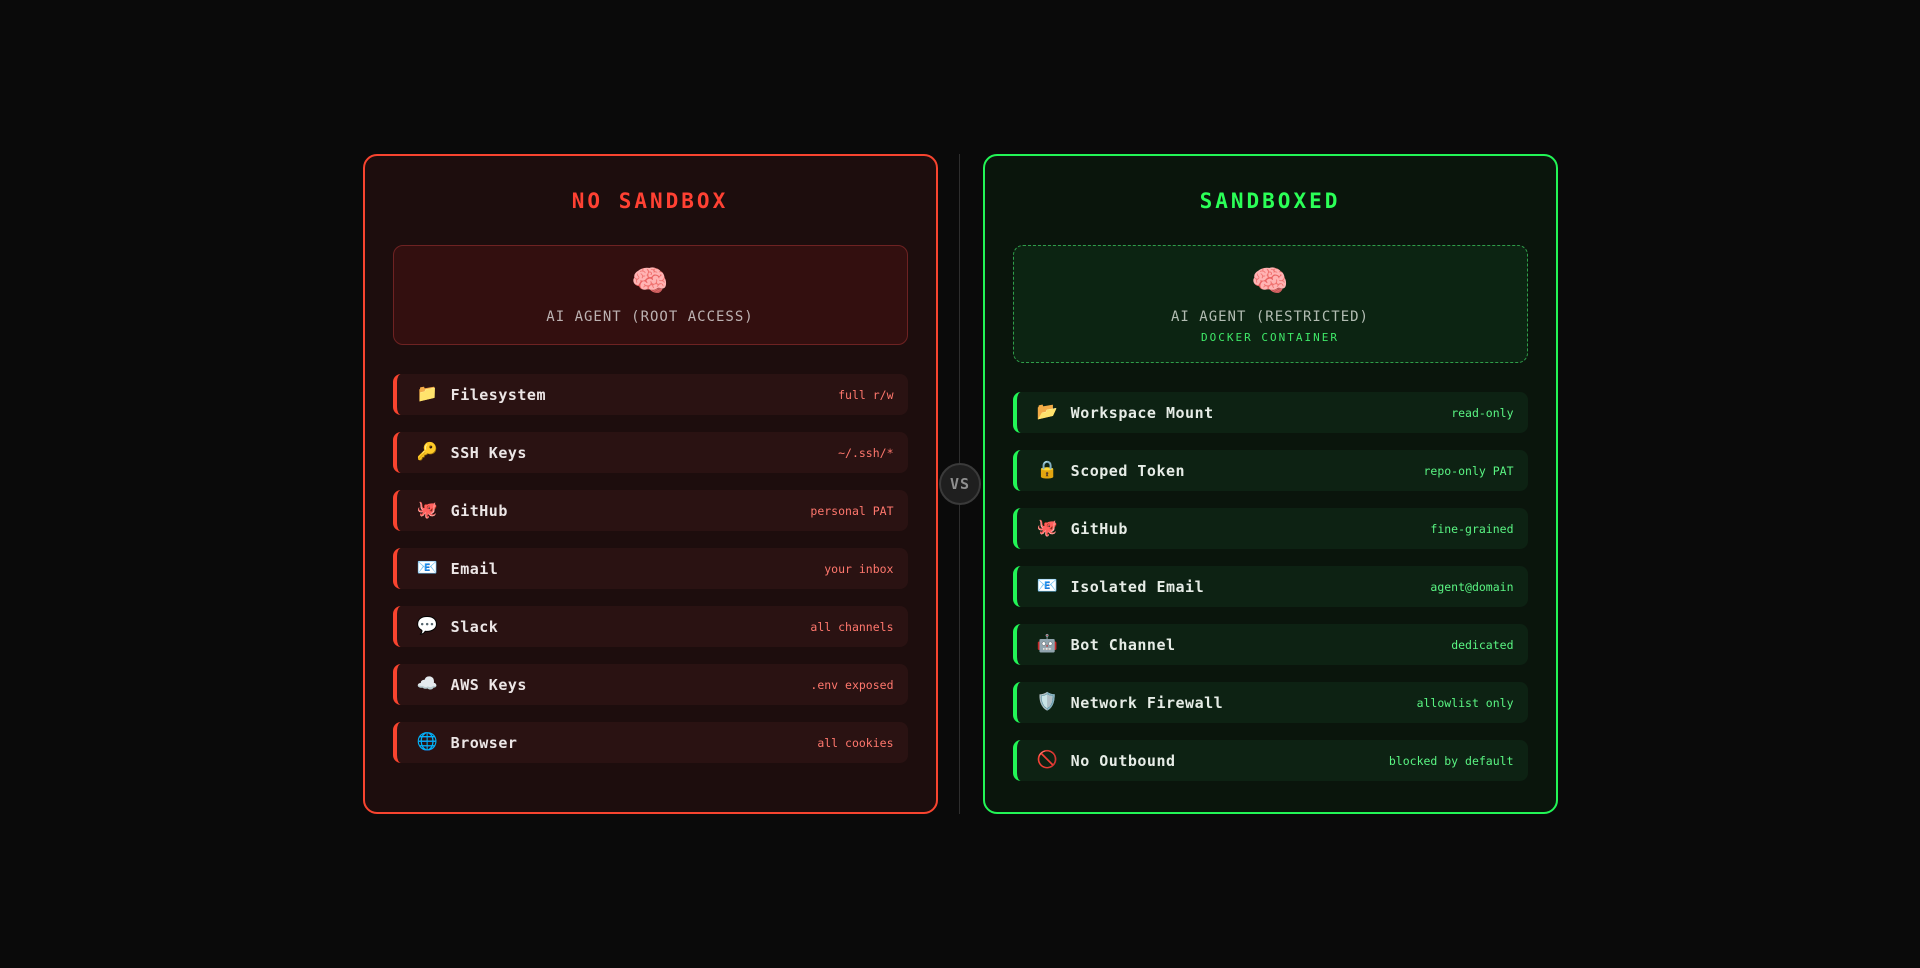 This screenshot has width=1920, height=968. Describe the element at coordinates (960, 484) in the screenshot. I see `vs-badge: VS` at that location.